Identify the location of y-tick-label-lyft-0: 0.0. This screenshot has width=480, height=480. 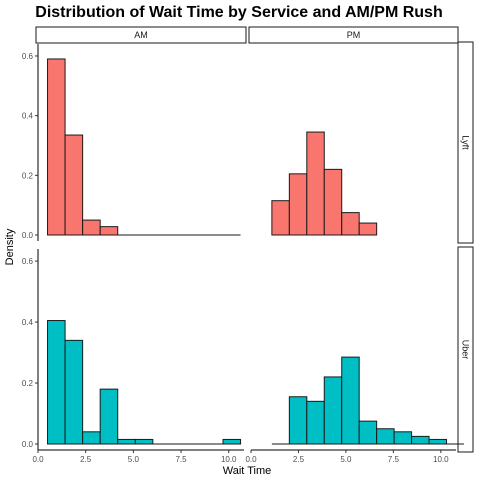
(28, 235).